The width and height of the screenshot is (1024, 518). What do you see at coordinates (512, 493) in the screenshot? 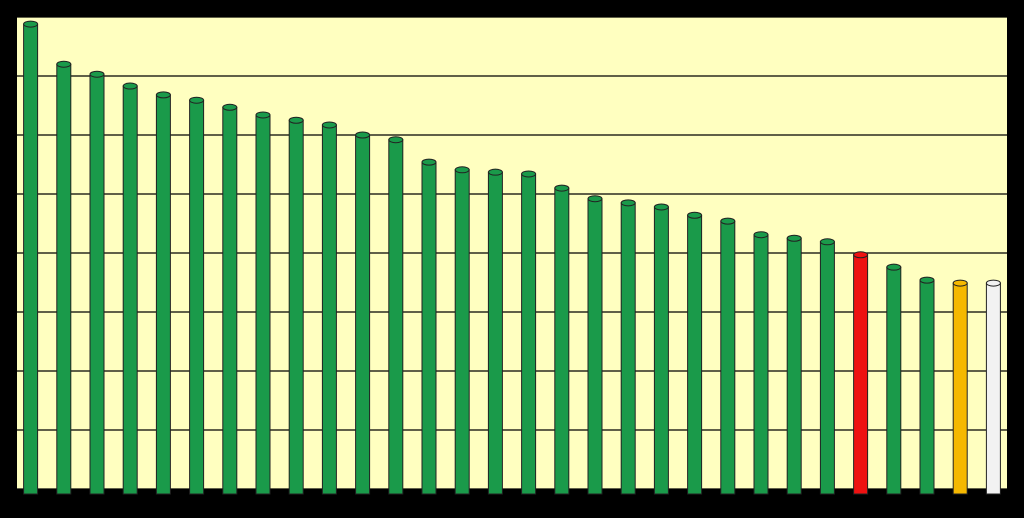
I see `floor` at bounding box center [512, 493].